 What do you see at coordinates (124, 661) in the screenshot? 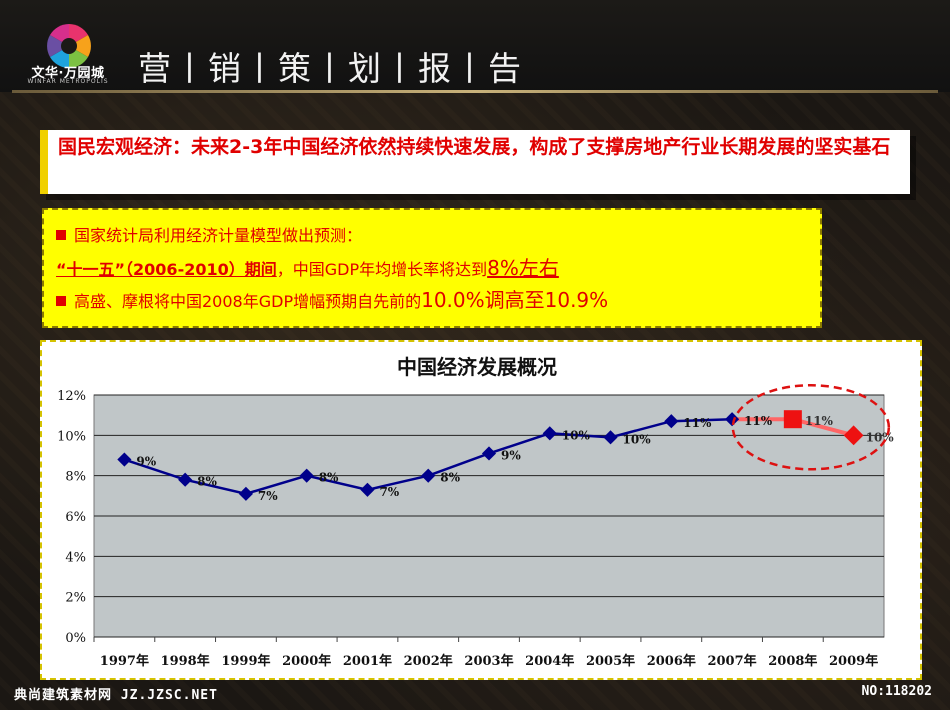
I see `x-tick-label: 1997年` at bounding box center [124, 661].